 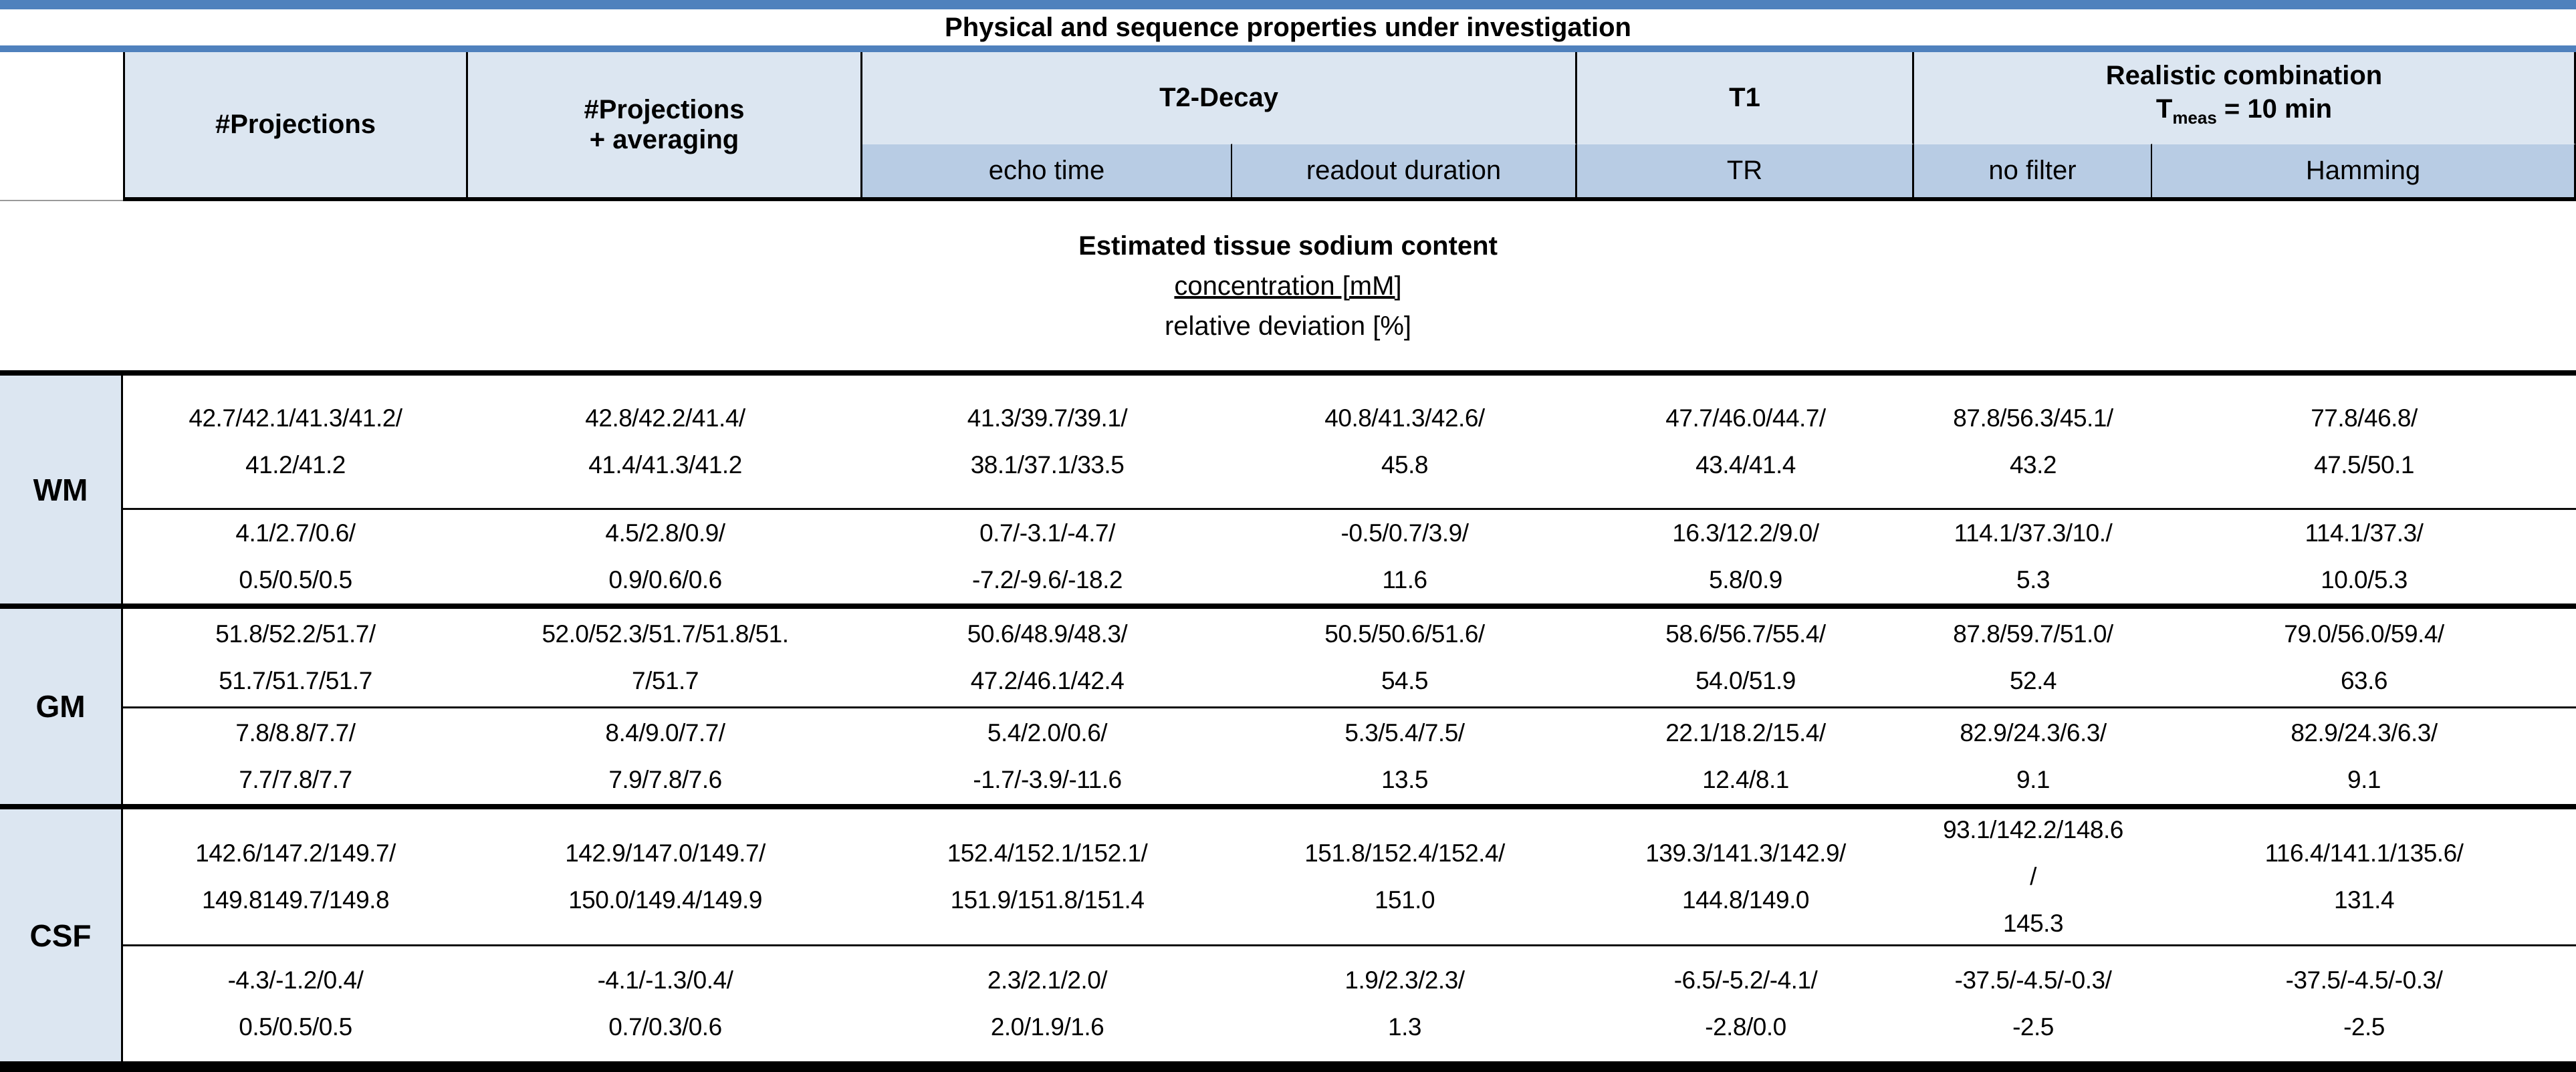 I want to click on csf-dev-projections-averaging: -4.1/-1.3/0.4/ 0.7/0.3/0.6, so click(x=665, y=1003).